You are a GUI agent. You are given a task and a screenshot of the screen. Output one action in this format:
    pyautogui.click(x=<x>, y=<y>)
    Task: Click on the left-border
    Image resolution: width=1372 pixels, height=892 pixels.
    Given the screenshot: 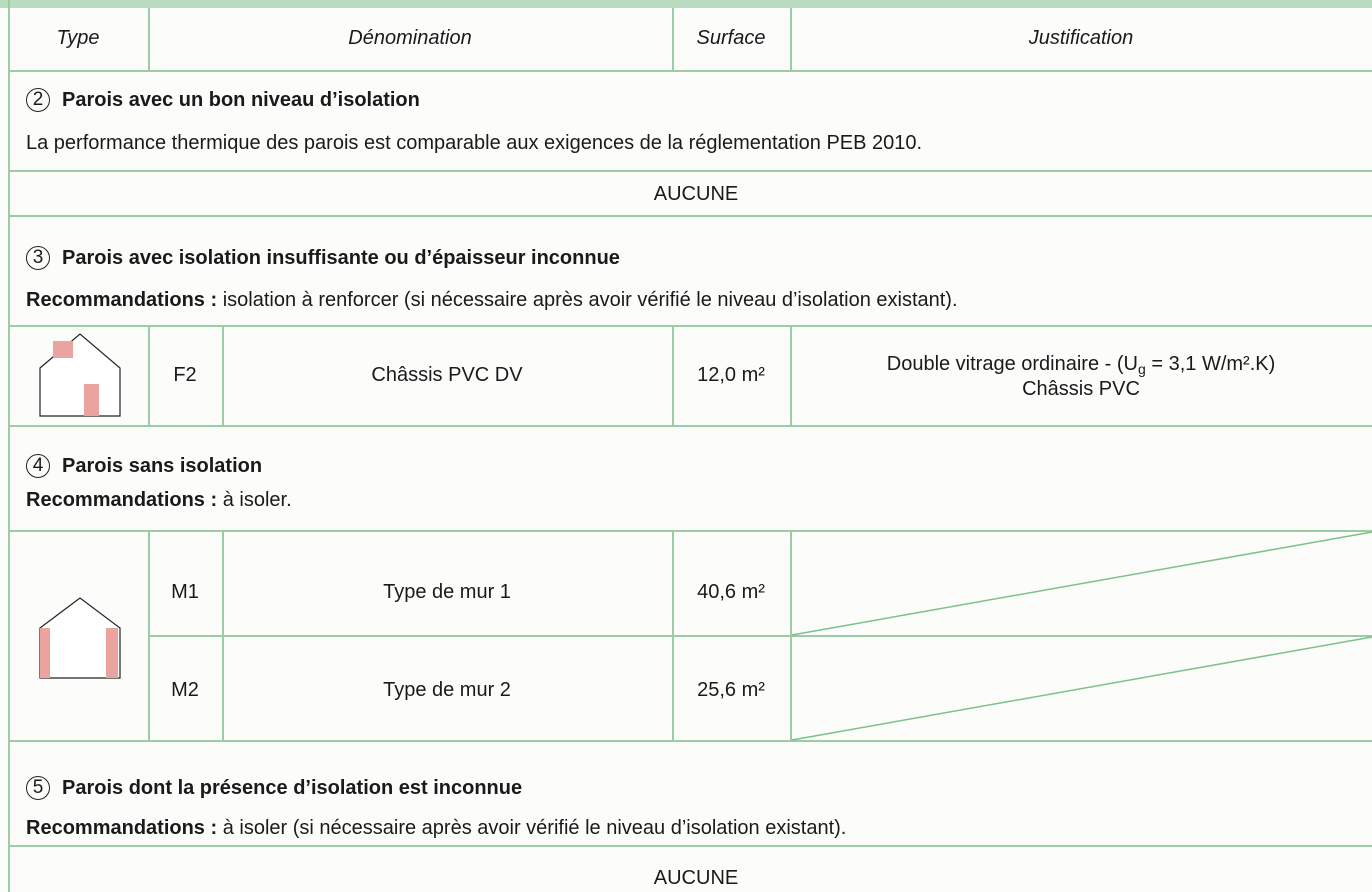 What is the action you would take?
    pyautogui.click(x=9, y=446)
    